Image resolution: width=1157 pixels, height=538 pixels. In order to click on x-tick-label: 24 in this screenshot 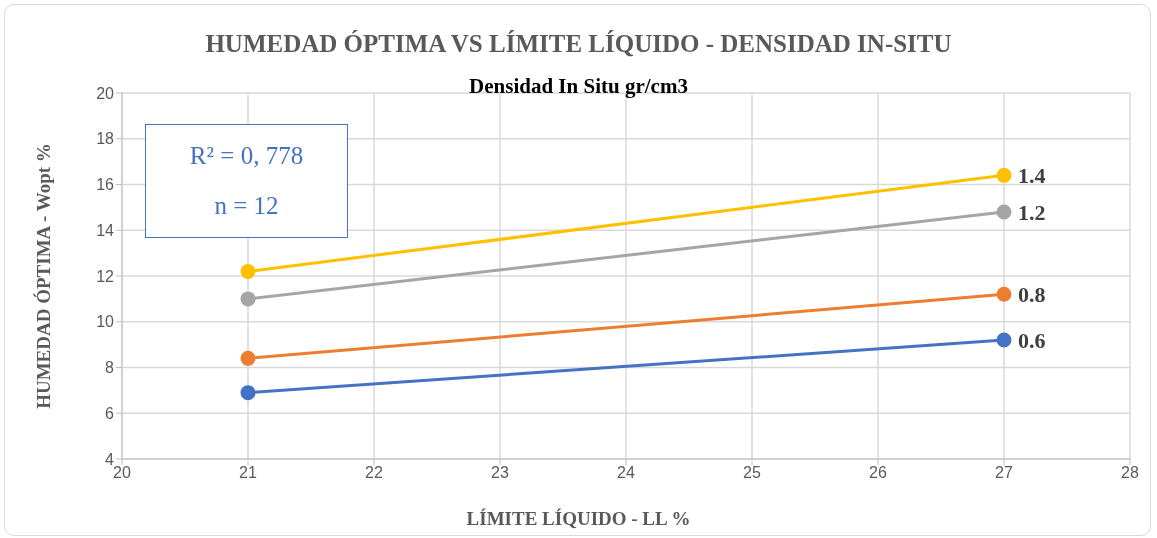, I will do `click(626, 473)`.